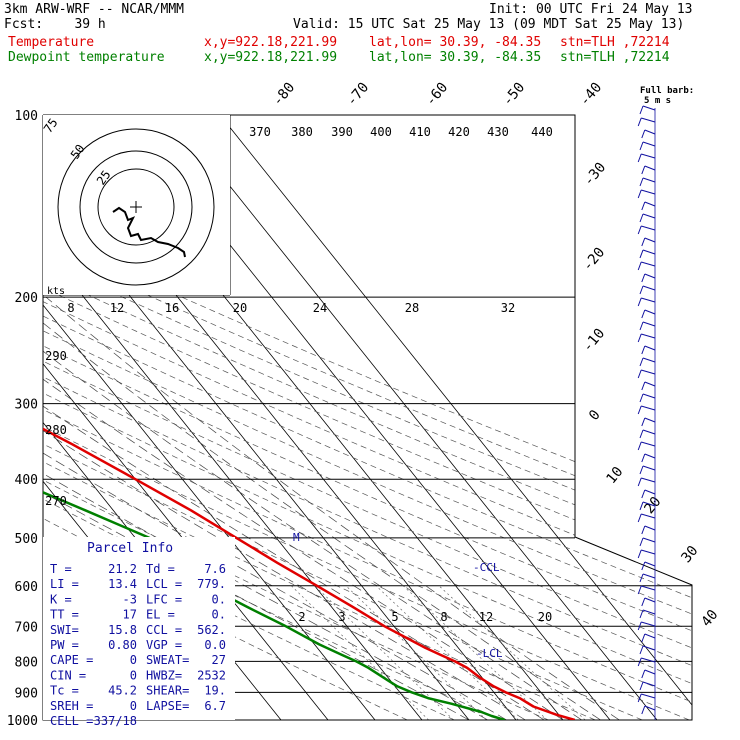 The width and height of the screenshot is (740, 740). What do you see at coordinates (167, 706) in the screenshot?
I see `parcel-label: LAPSE=` at bounding box center [167, 706].